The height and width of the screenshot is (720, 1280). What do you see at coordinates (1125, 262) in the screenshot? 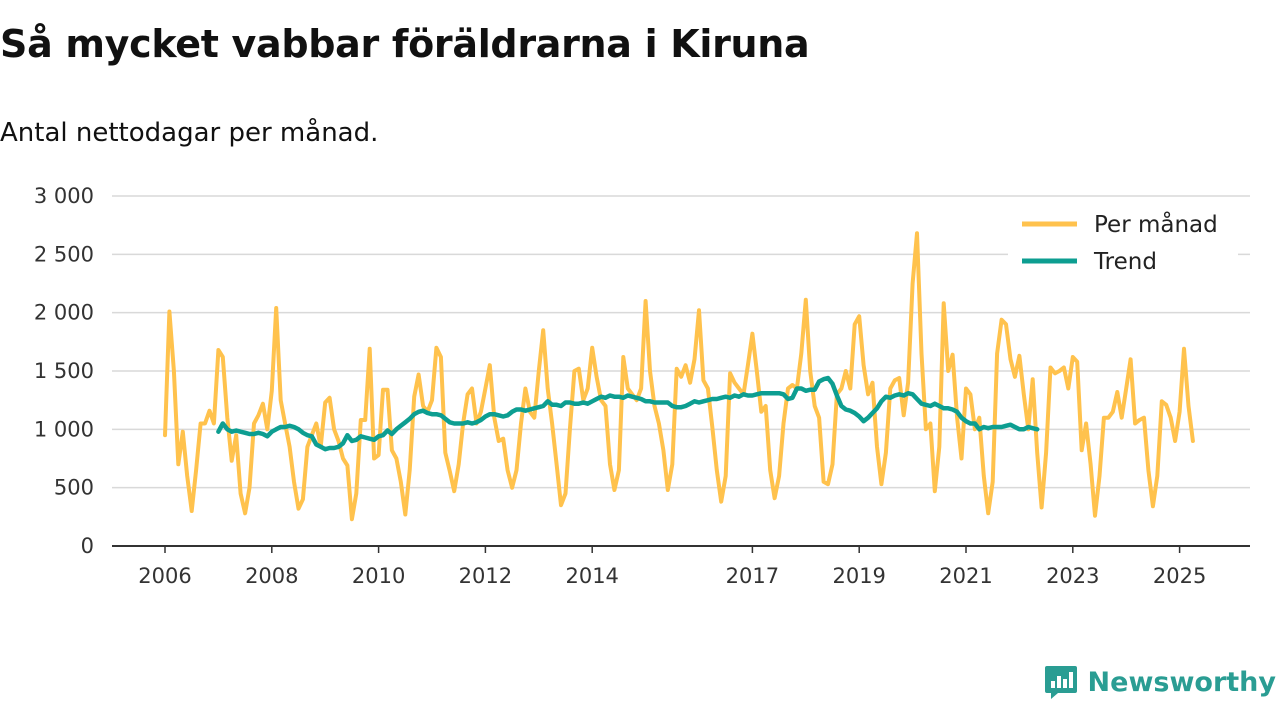
I see `legend-label-trend: Trend` at bounding box center [1125, 262].